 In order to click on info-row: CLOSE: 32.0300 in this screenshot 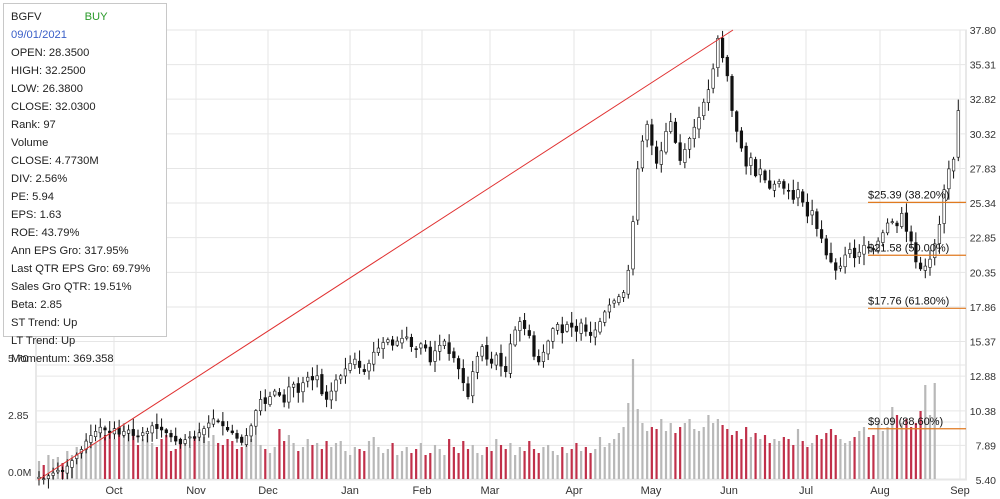, I will do `click(53, 107)`.